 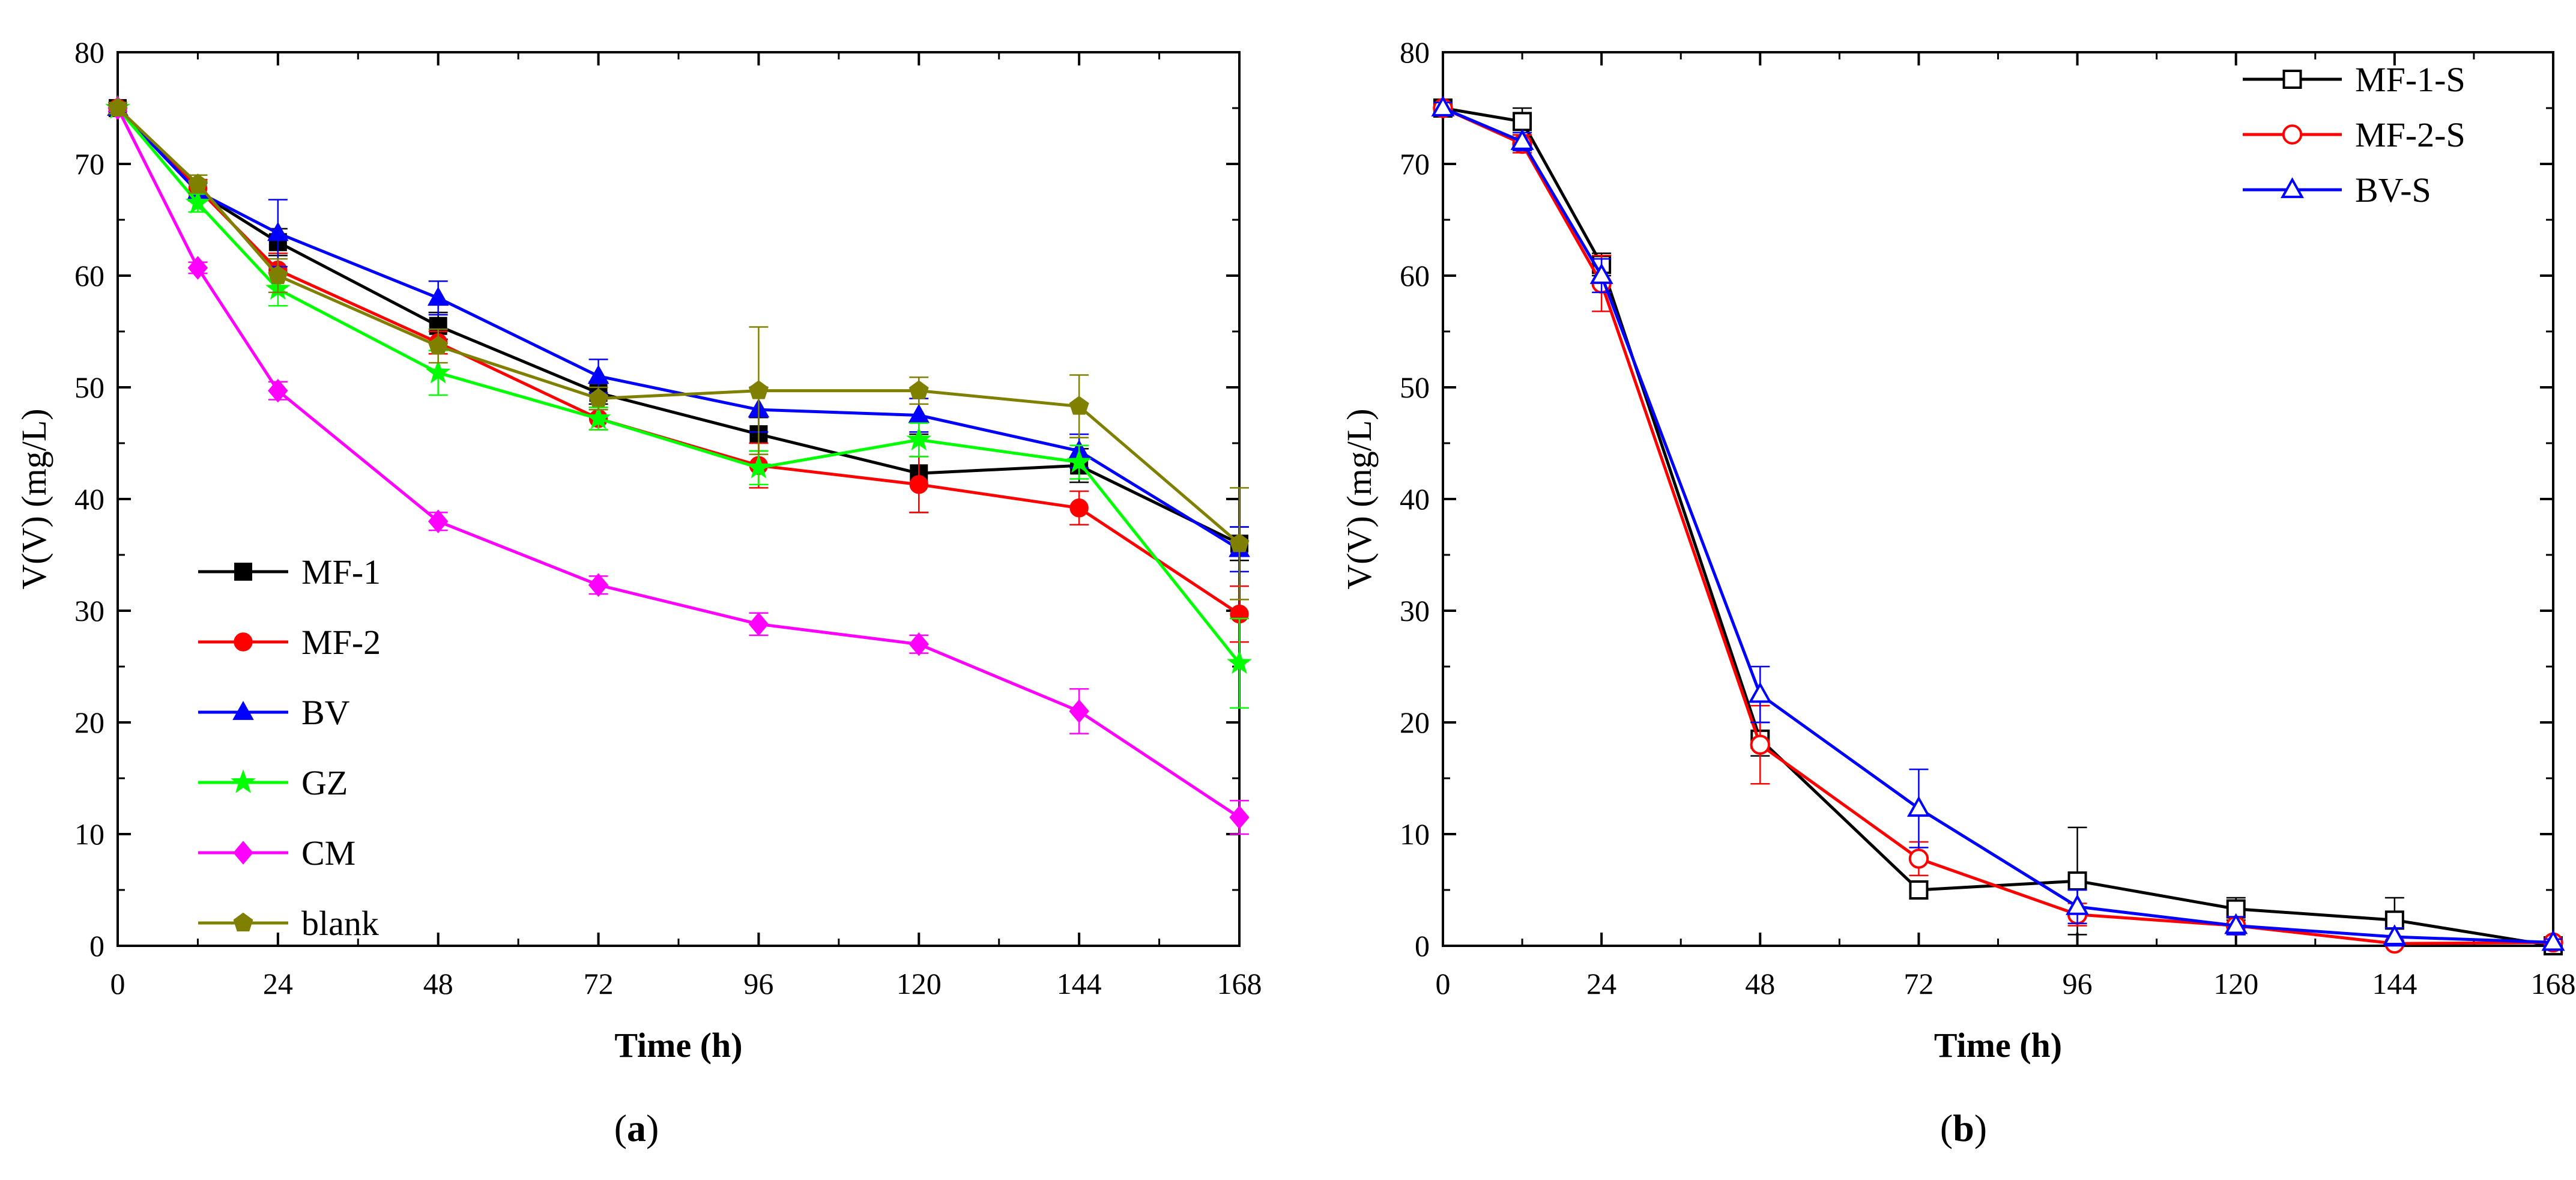 I want to click on legend-entry: MF-1, so click(x=289, y=572).